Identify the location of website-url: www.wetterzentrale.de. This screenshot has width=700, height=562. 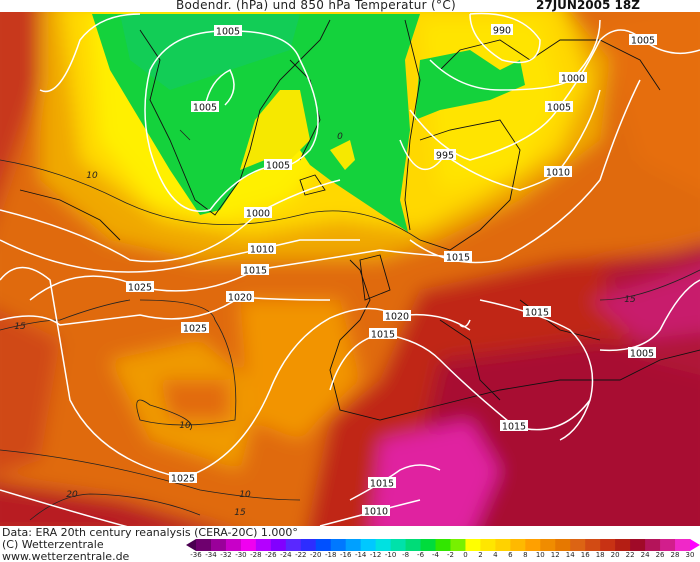
(66, 556).